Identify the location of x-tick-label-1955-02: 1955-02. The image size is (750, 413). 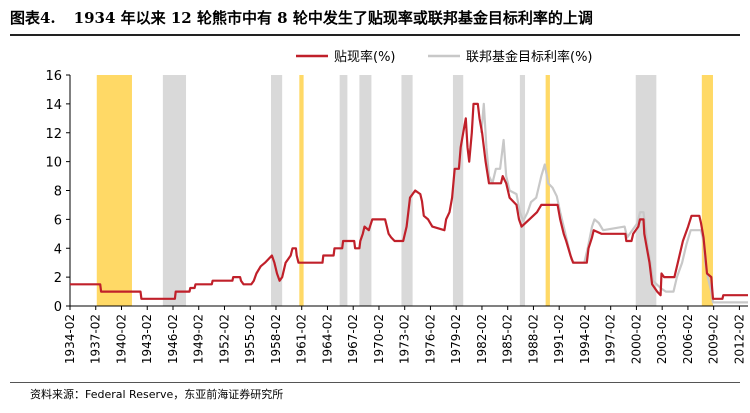
(250, 339).